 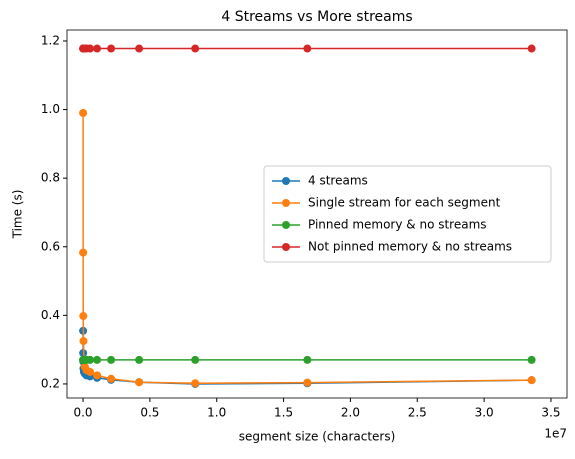 I want to click on legend-label: 4 streams, so click(x=338, y=181).